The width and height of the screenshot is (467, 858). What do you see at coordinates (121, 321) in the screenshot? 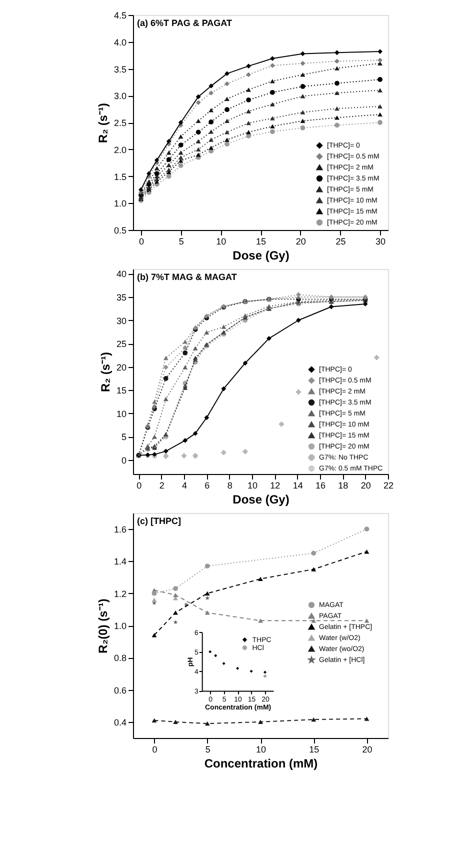
I see `y-tick-label: 30` at bounding box center [121, 321].